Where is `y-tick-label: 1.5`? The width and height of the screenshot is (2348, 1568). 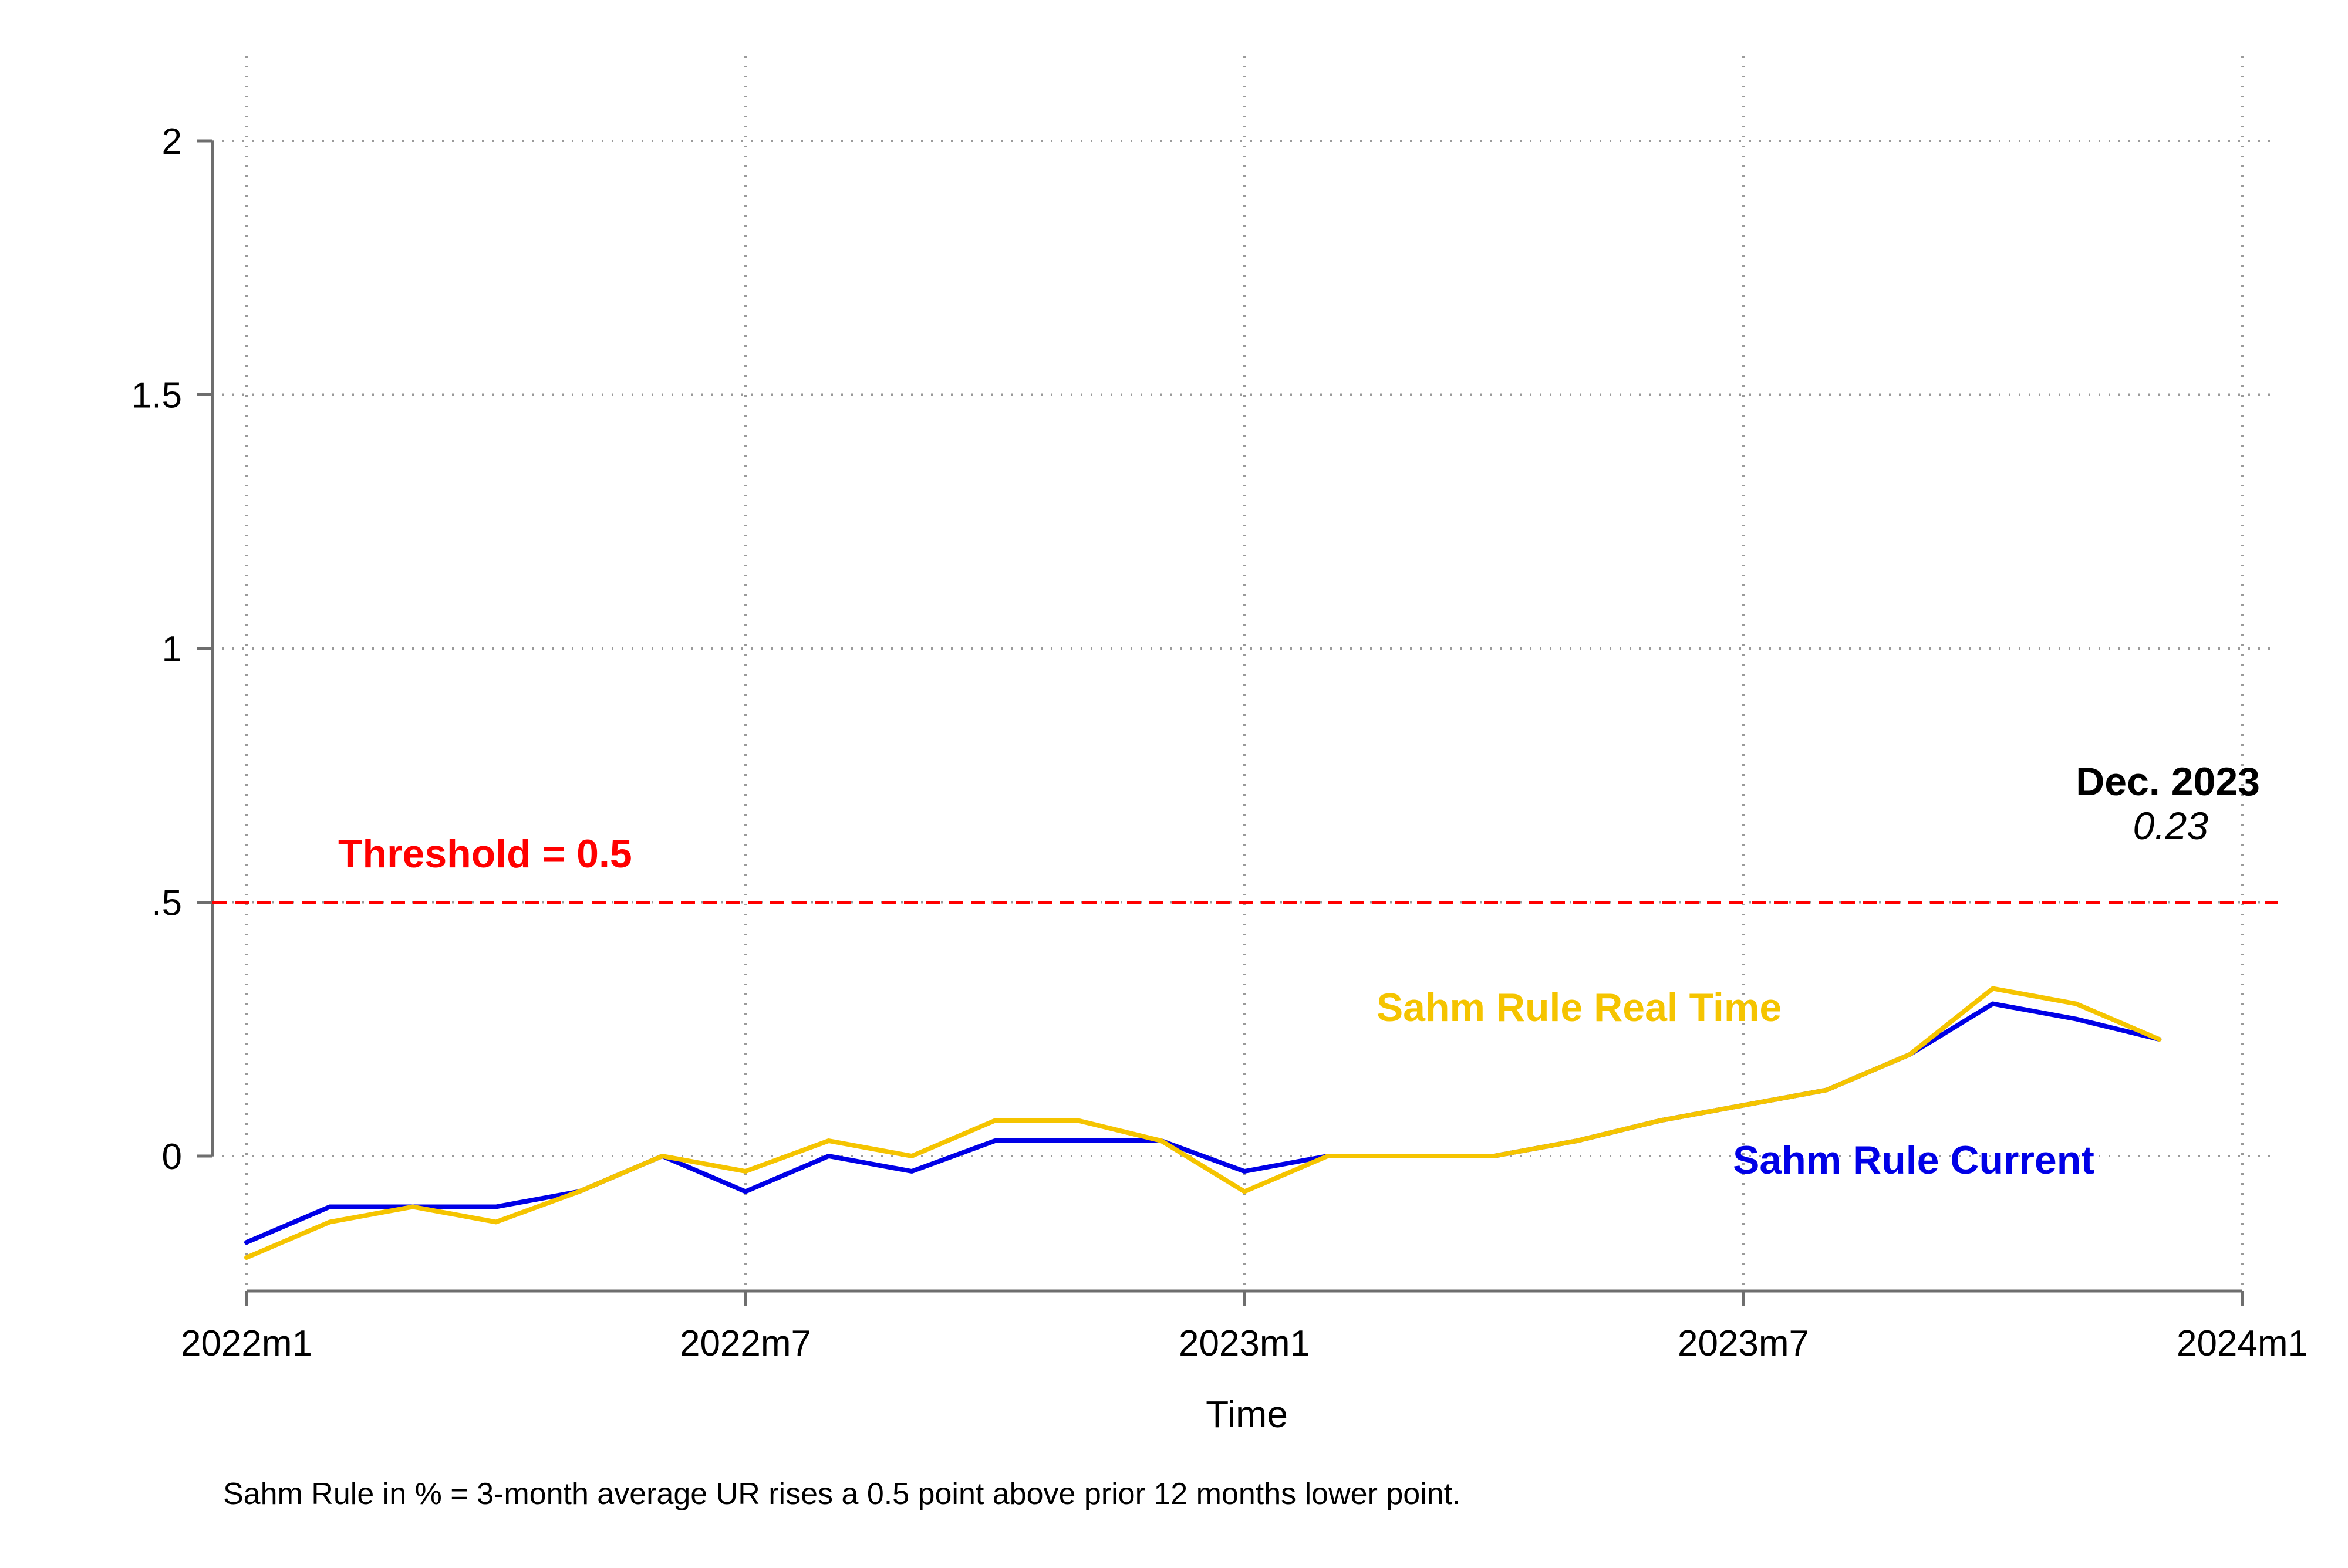 y-tick-label: 1.5 is located at coordinates (156, 396).